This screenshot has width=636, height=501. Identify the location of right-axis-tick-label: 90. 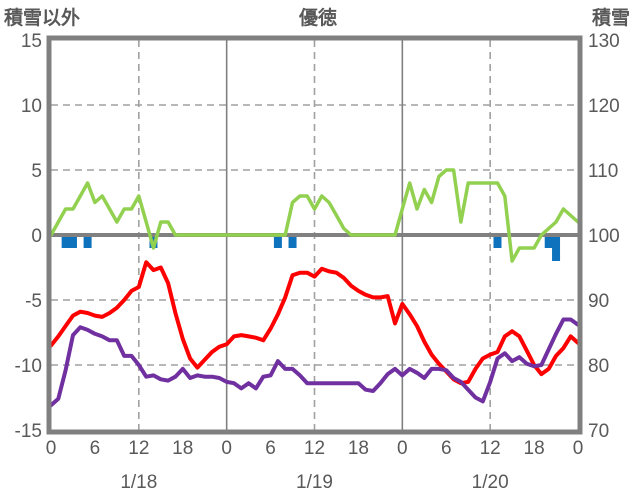
(598, 301).